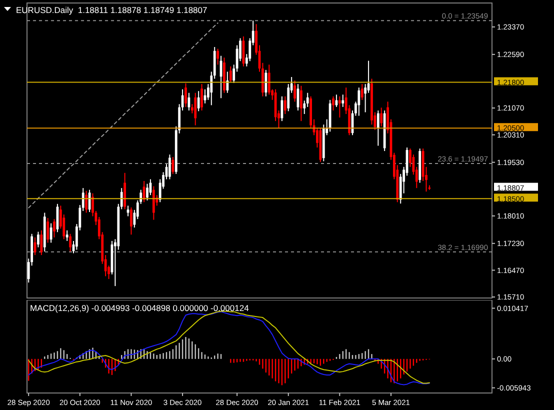 The image size is (554, 410). Describe the element at coordinates (140, 308) in the screenshot. I see `chart-title: MACD(12,26,9) -0.004993 -0.004898 0.000000 -0.000124` at that location.